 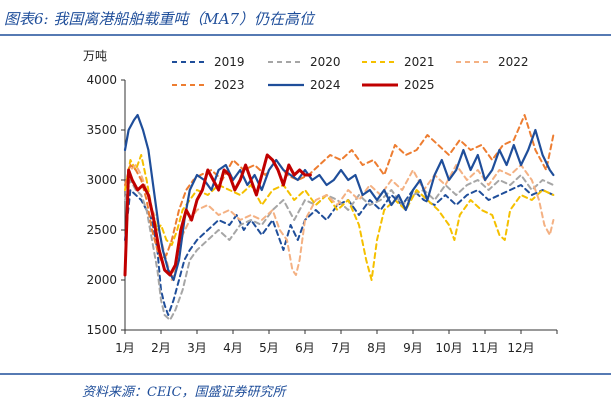 I want to click on x-tick-label: 6月, so click(x=305, y=348).